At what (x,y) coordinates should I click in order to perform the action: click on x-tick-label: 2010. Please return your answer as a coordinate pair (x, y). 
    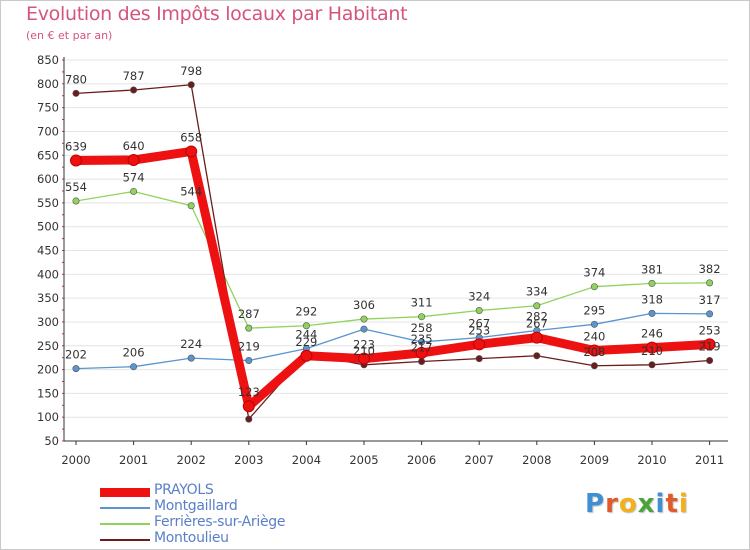
    Looking at the image, I should click on (651, 460).